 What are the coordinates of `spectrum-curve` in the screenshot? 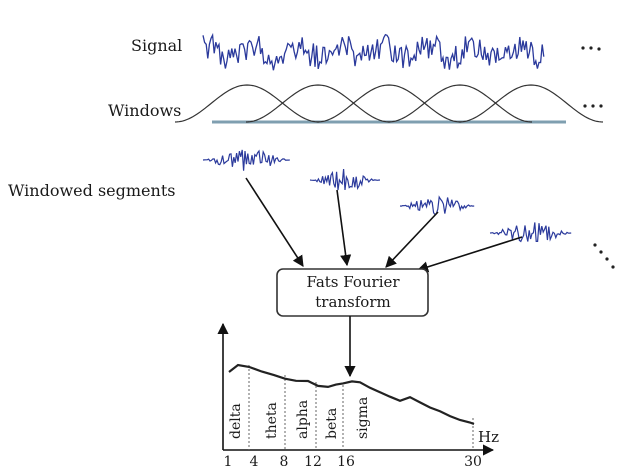 It's located at (351, 394).